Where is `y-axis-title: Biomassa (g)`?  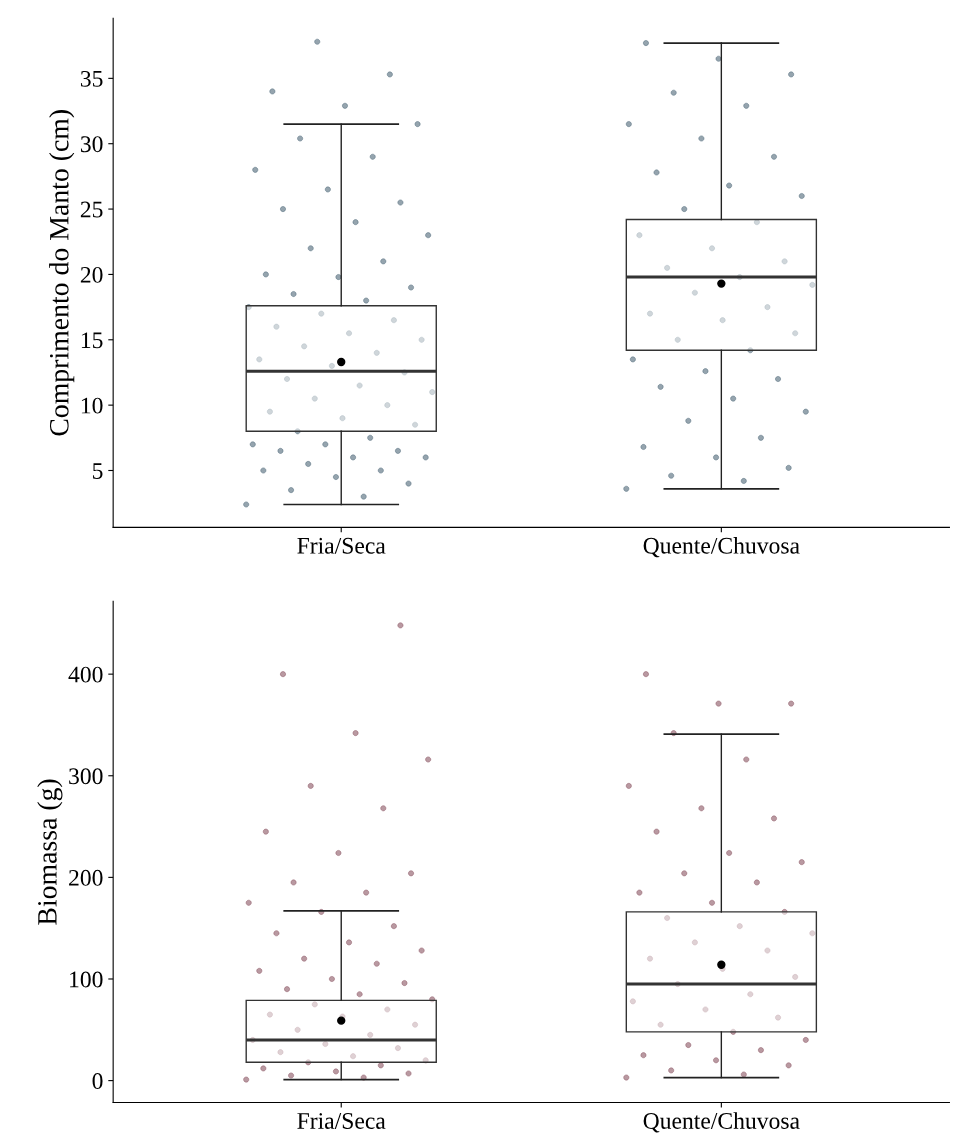
y-axis-title: Biomassa (g) is located at coordinates (50, 852).